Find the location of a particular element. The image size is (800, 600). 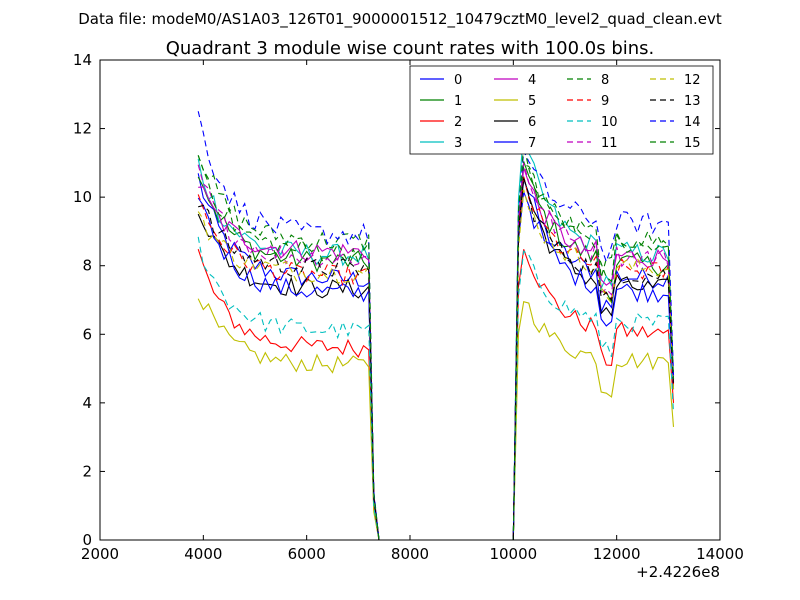

y-tick-label: 2 is located at coordinates (87, 471).